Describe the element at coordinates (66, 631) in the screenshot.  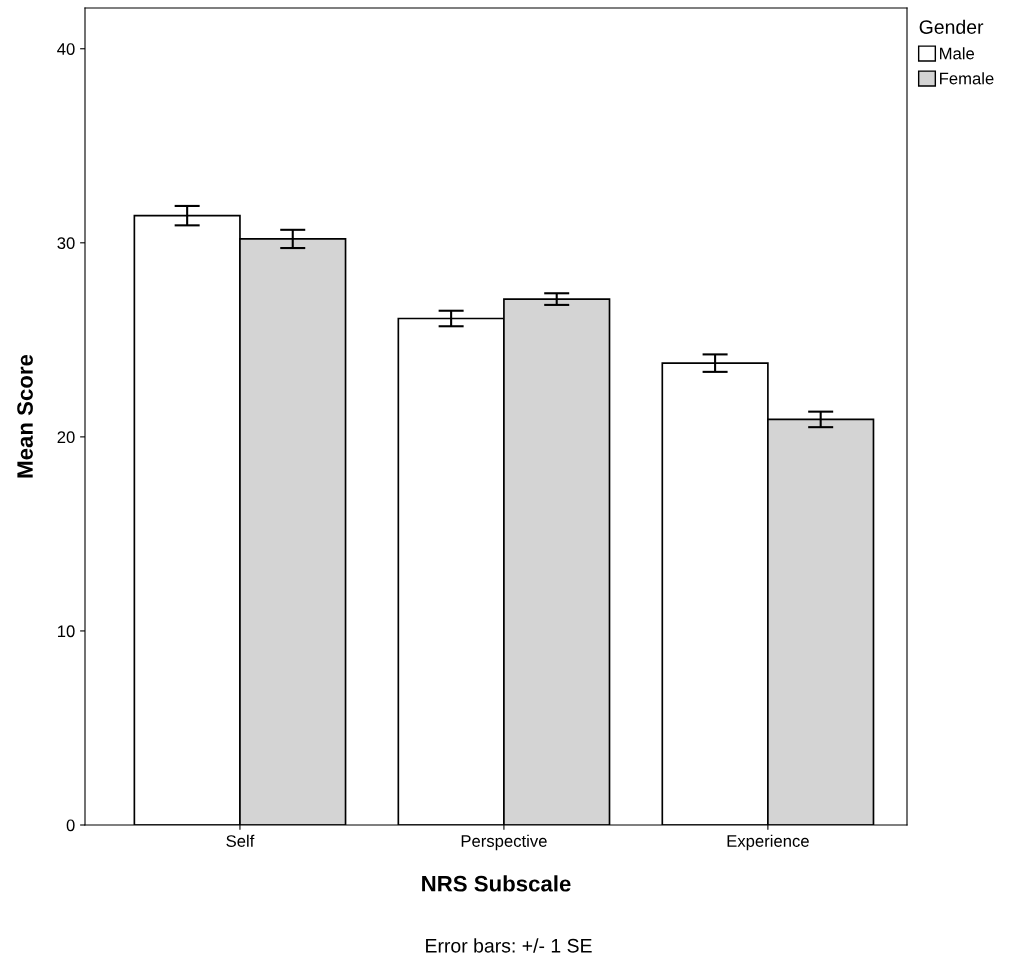
I see `y-tick-label: 10` at that location.